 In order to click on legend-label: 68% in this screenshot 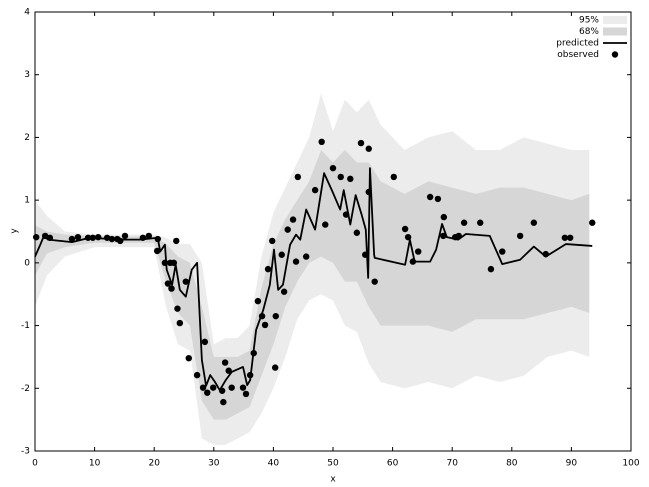, I will do `click(589, 32)`.